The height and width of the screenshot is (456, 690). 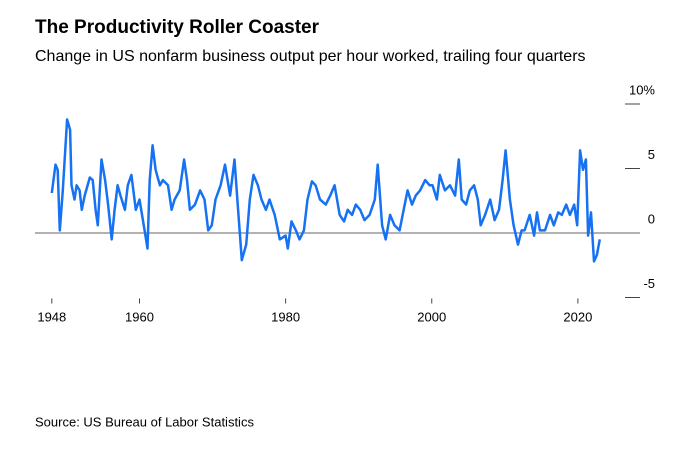 I want to click on source: Source: US Bureau of Labor Statistics, so click(x=144, y=421).